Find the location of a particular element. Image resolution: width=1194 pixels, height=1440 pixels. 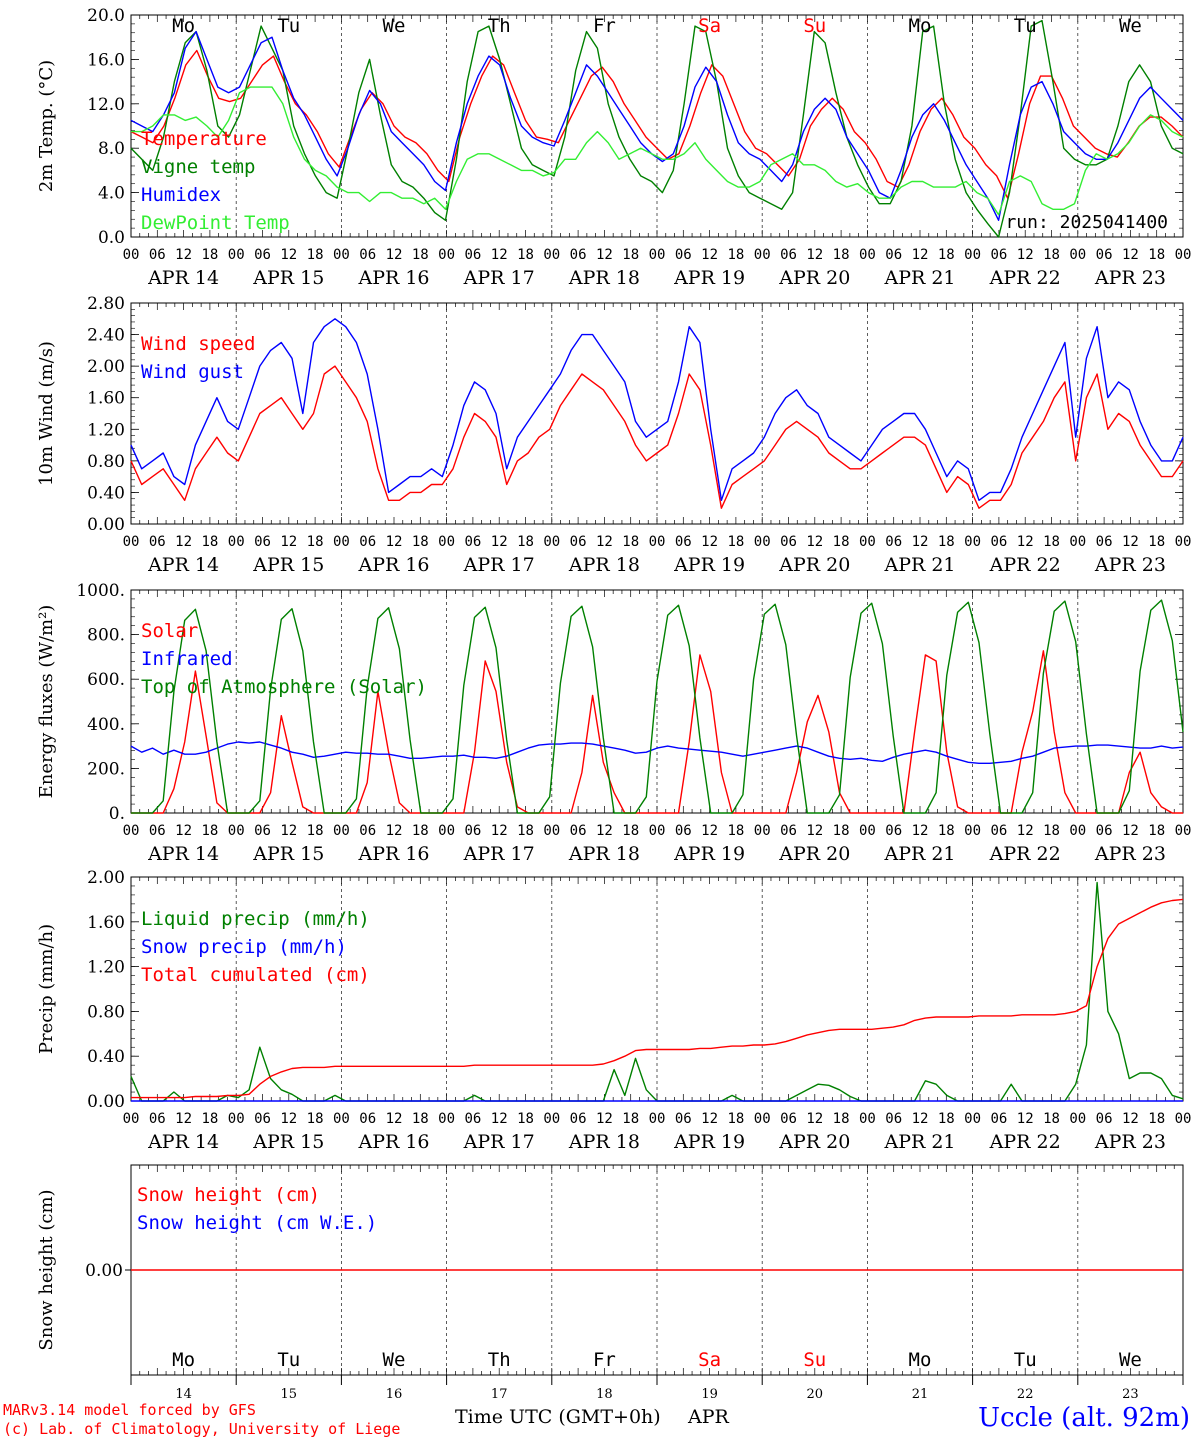

series-line-humidex is located at coordinates (657, 126).